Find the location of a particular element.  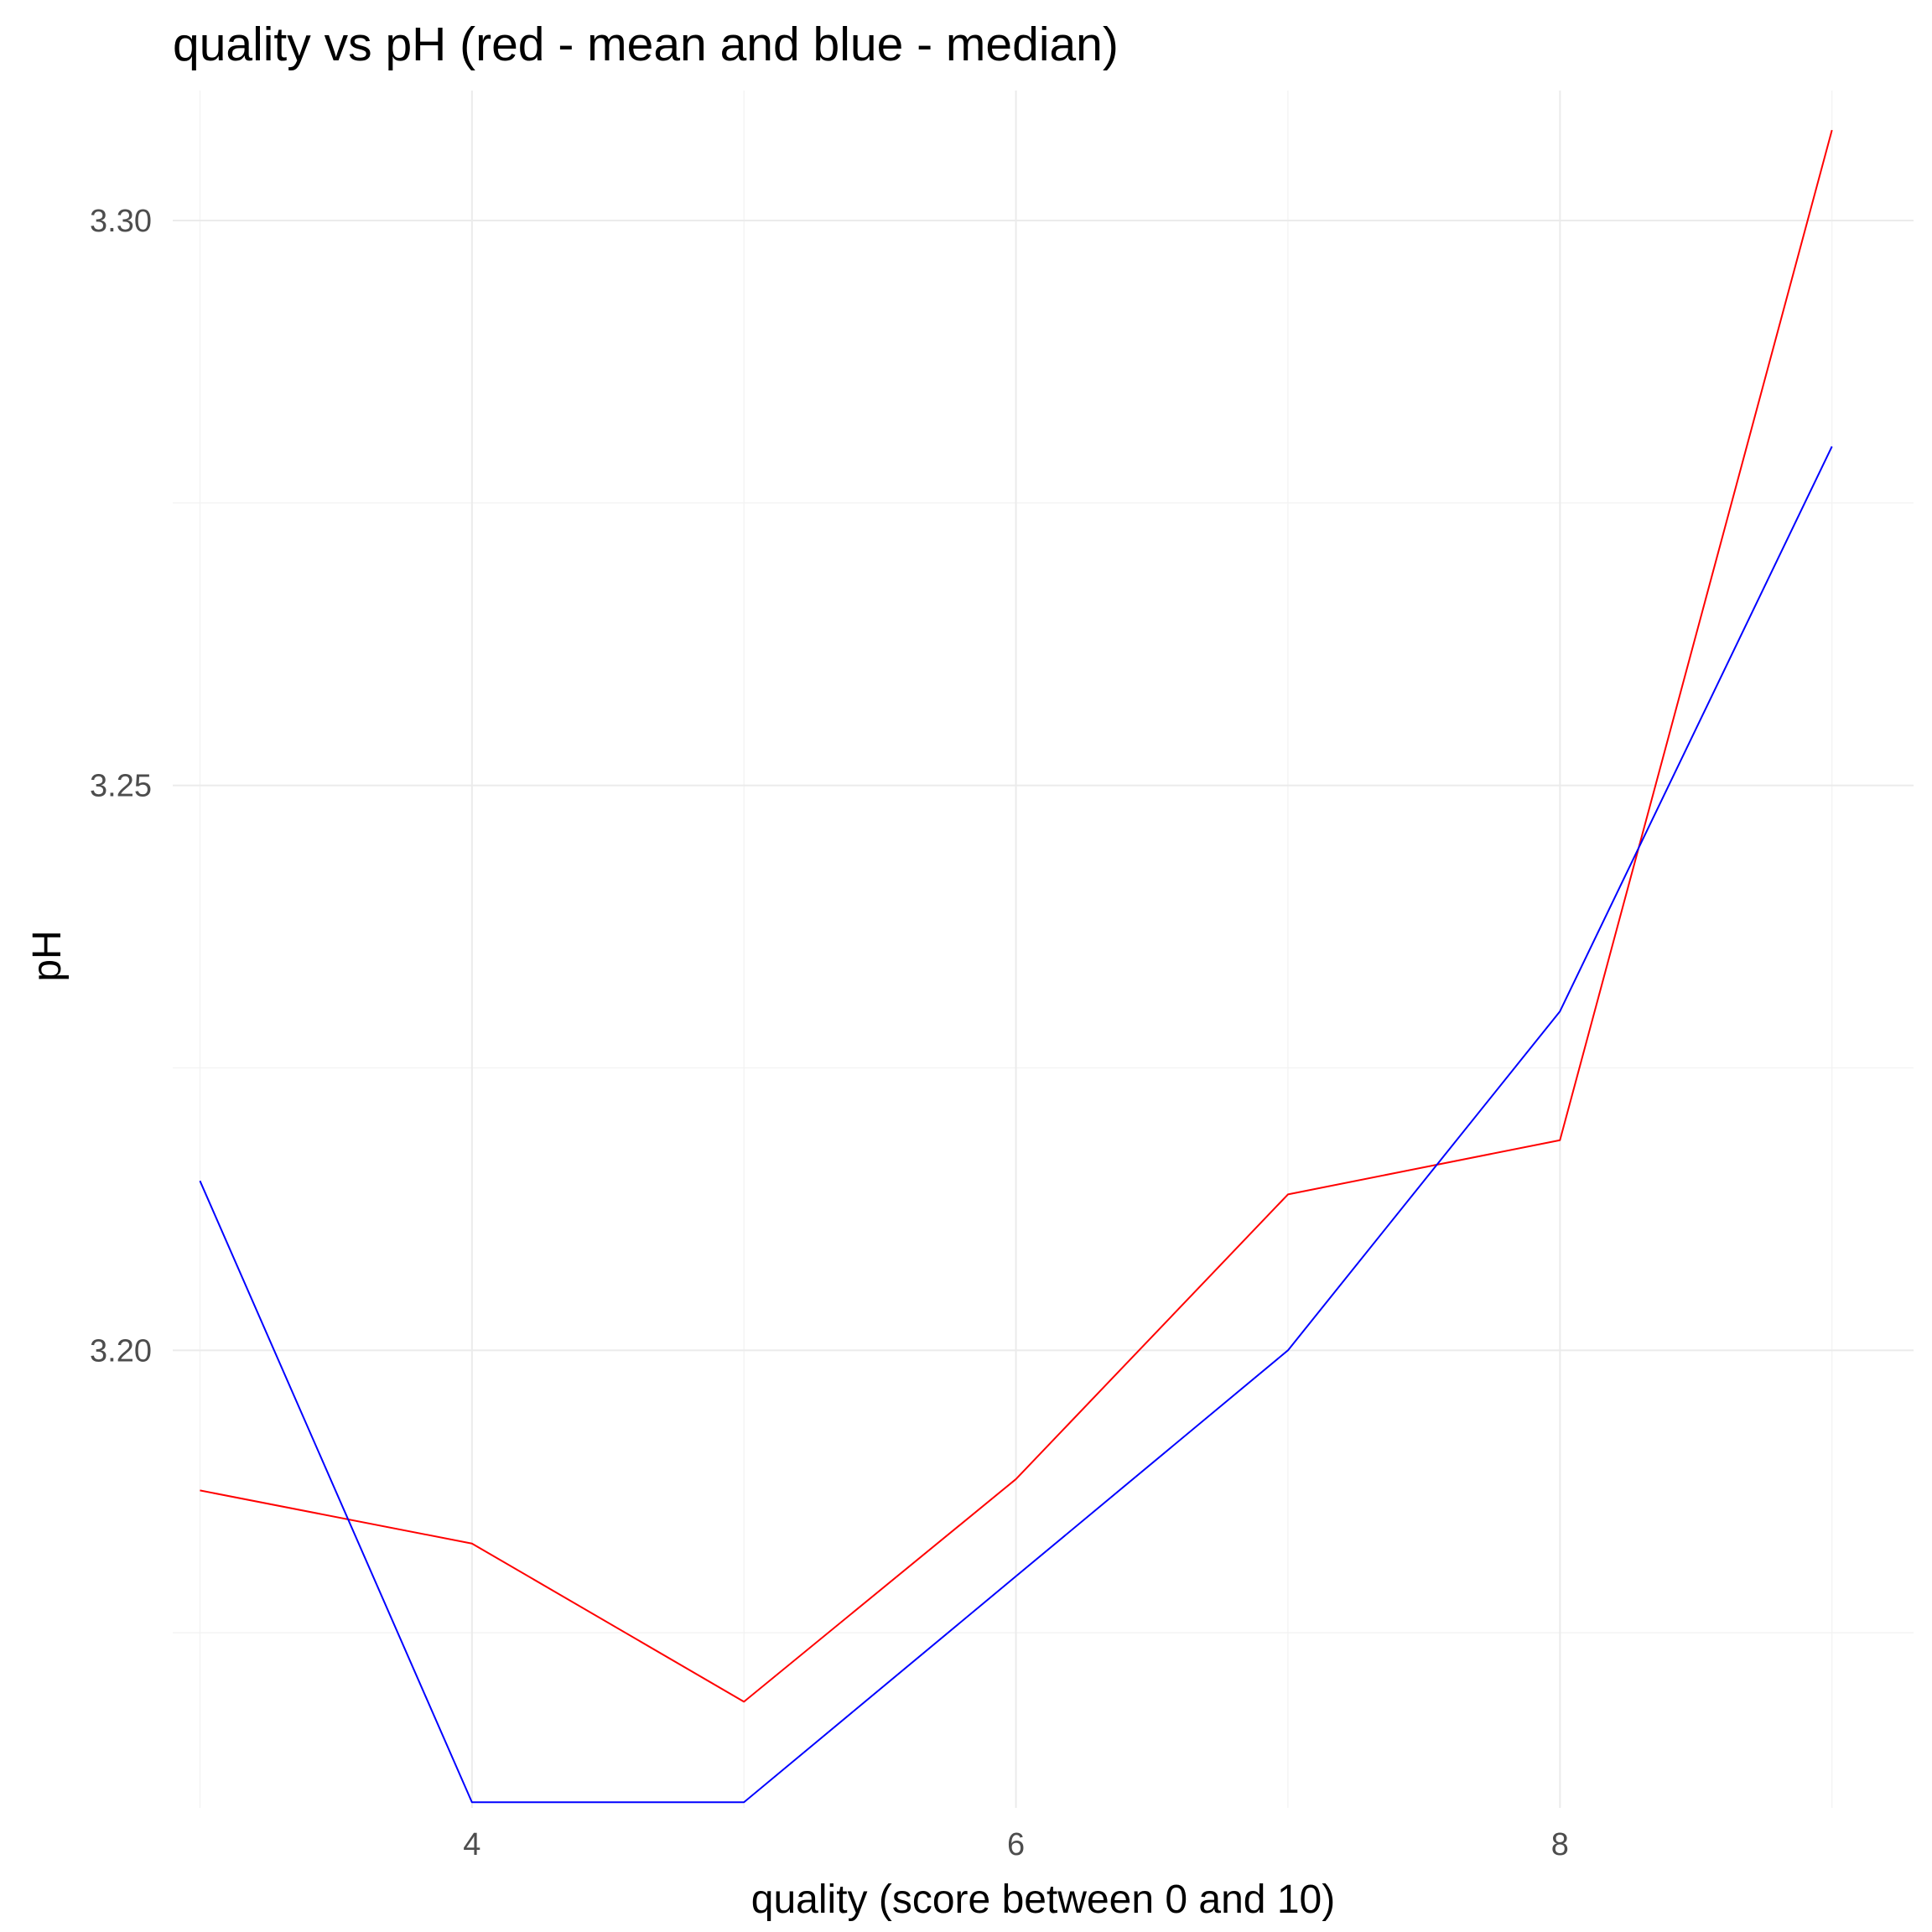

x-tick-label: 8 is located at coordinates (1560, 1844).